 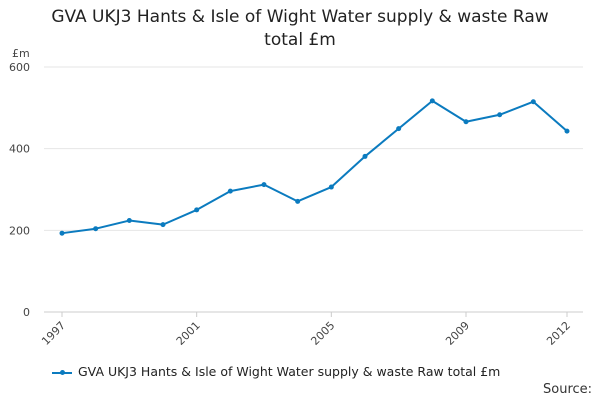 What do you see at coordinates (298, 201) in the screenshot?
I see `data-point-2004` at bounding box center [298, 201].